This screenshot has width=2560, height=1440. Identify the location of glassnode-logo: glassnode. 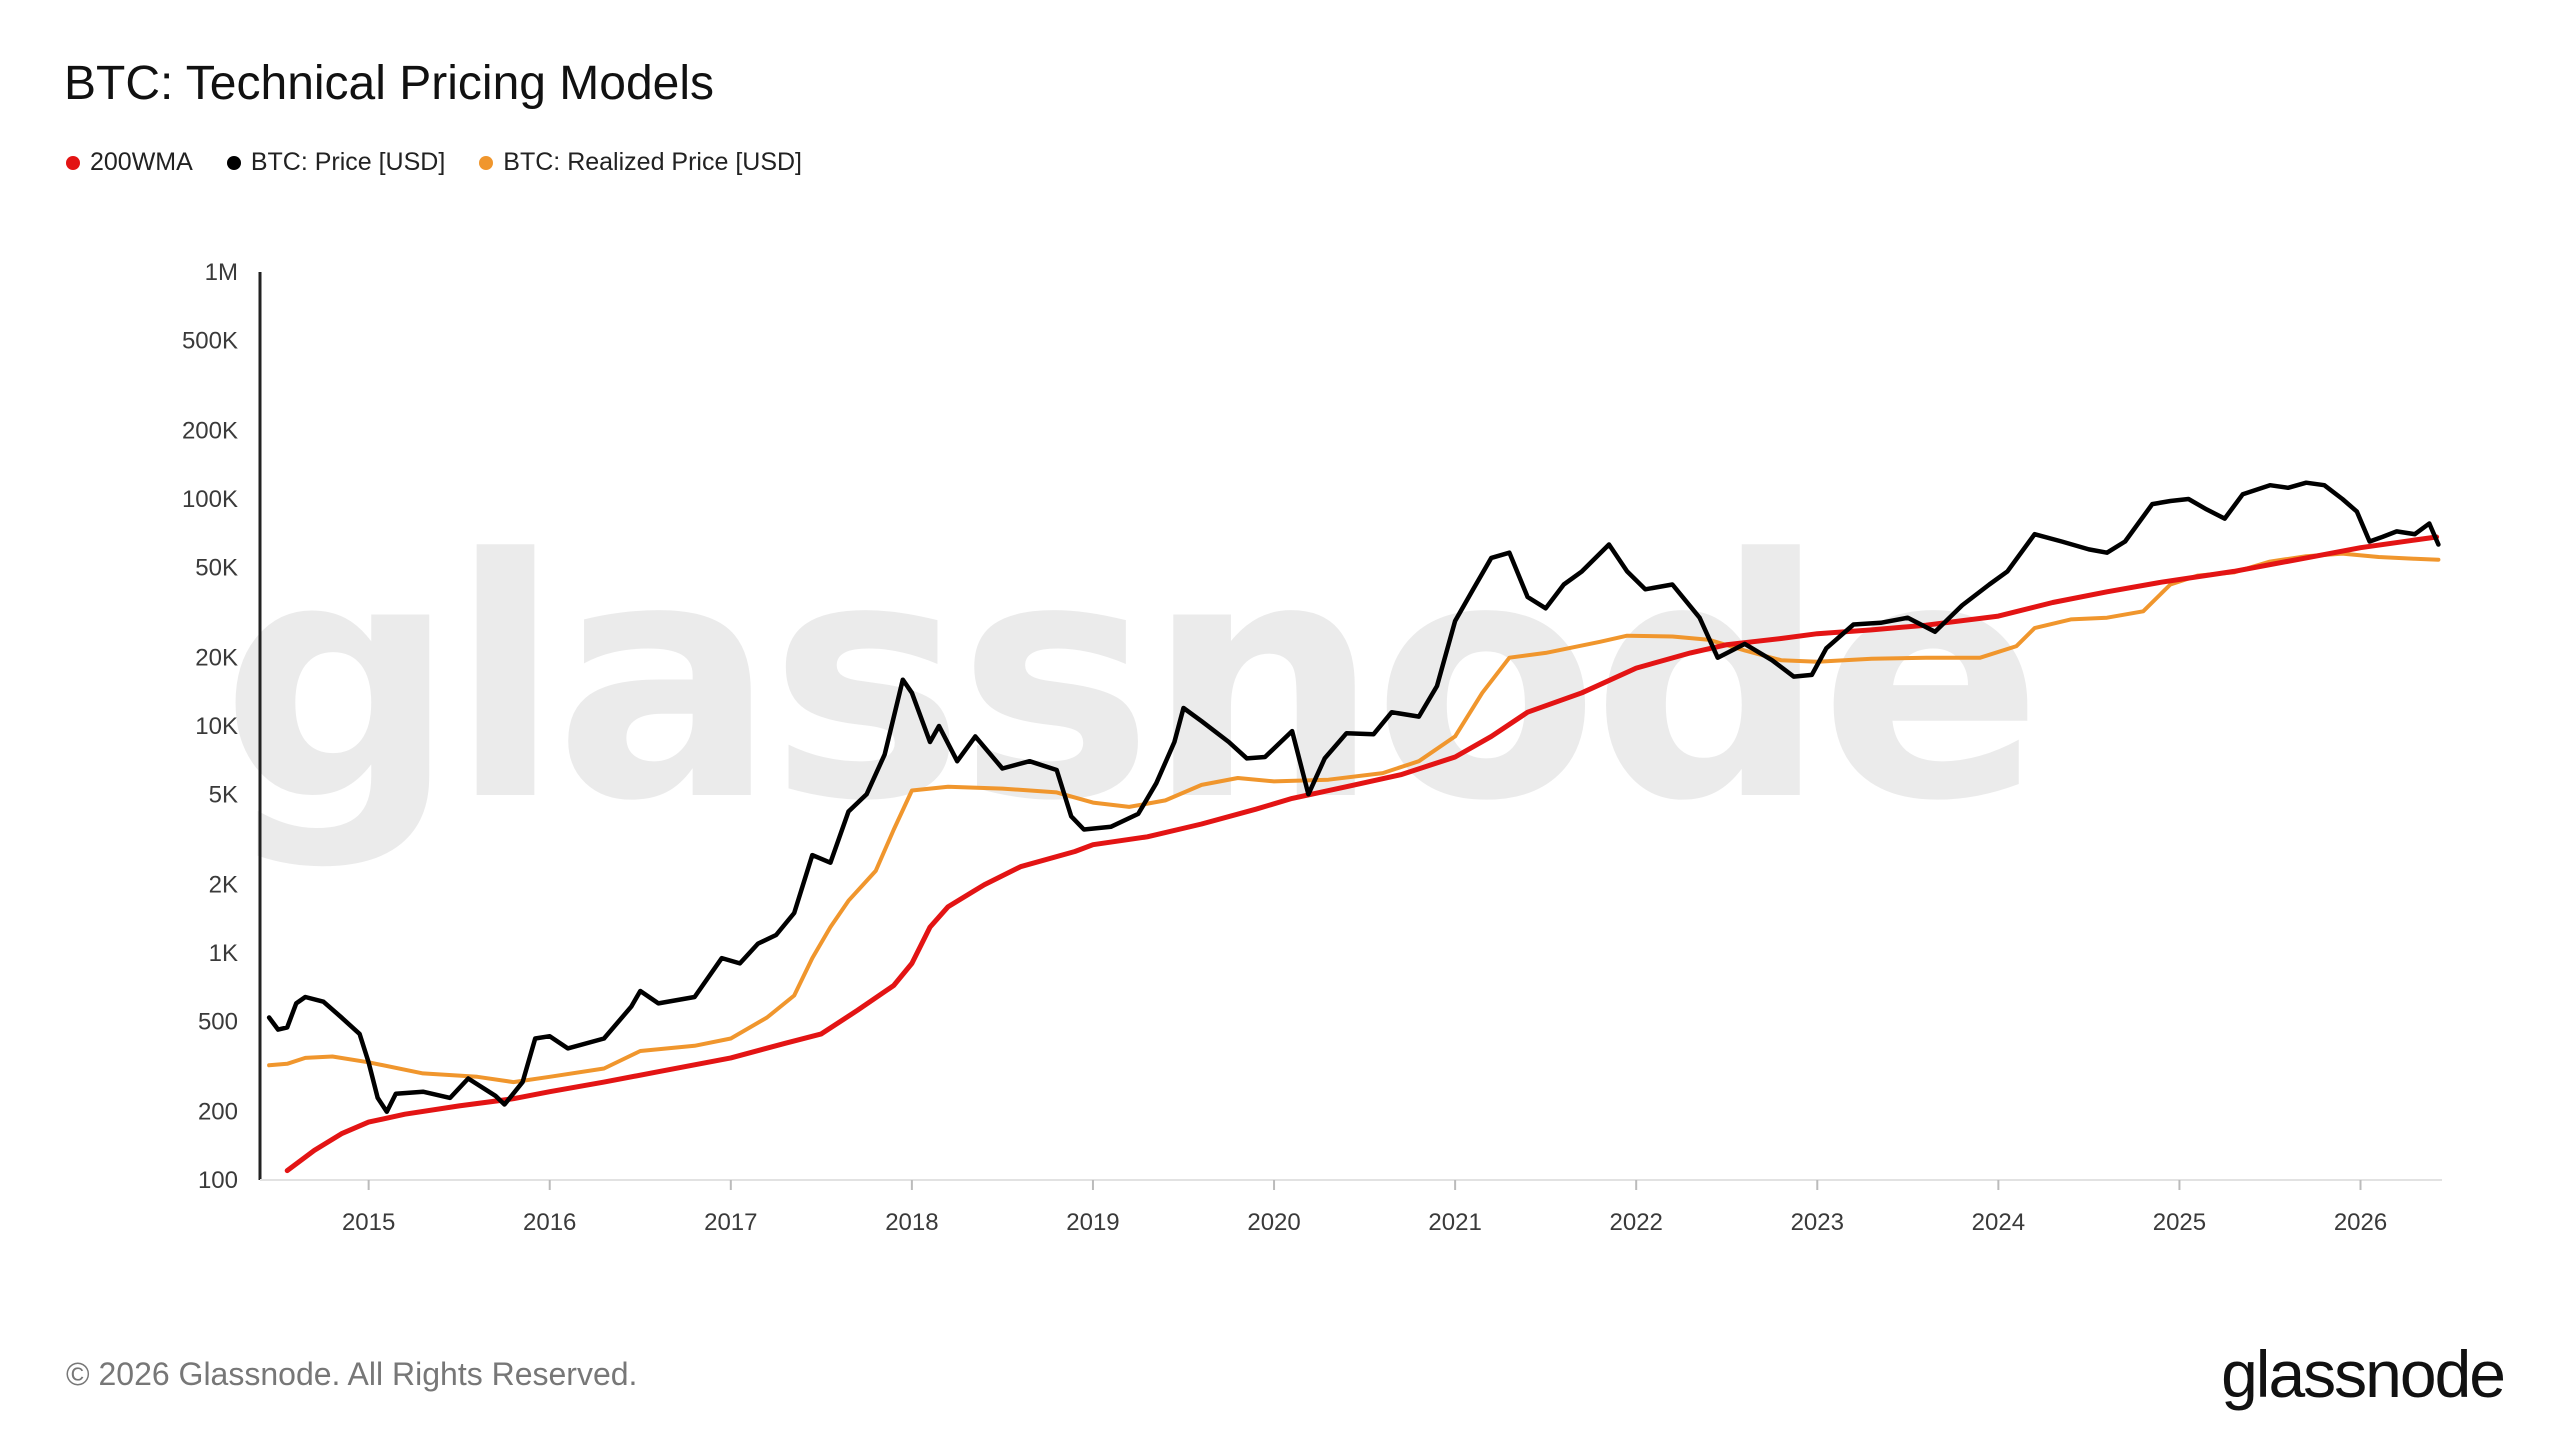
(2363, 1374).